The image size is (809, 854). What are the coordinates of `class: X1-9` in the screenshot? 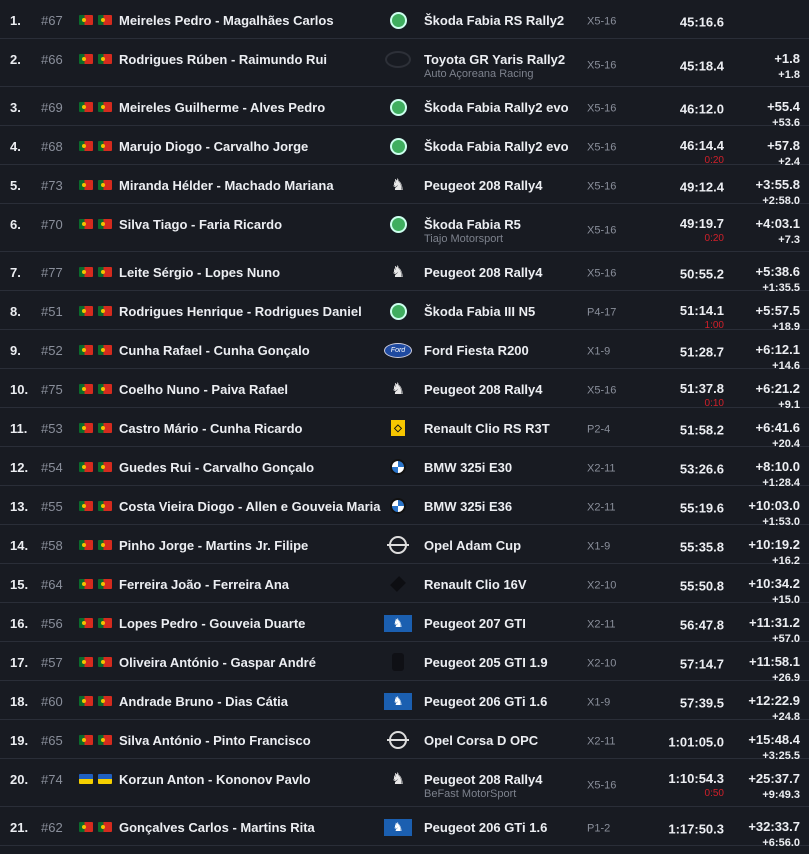 It's located at (599, 702).